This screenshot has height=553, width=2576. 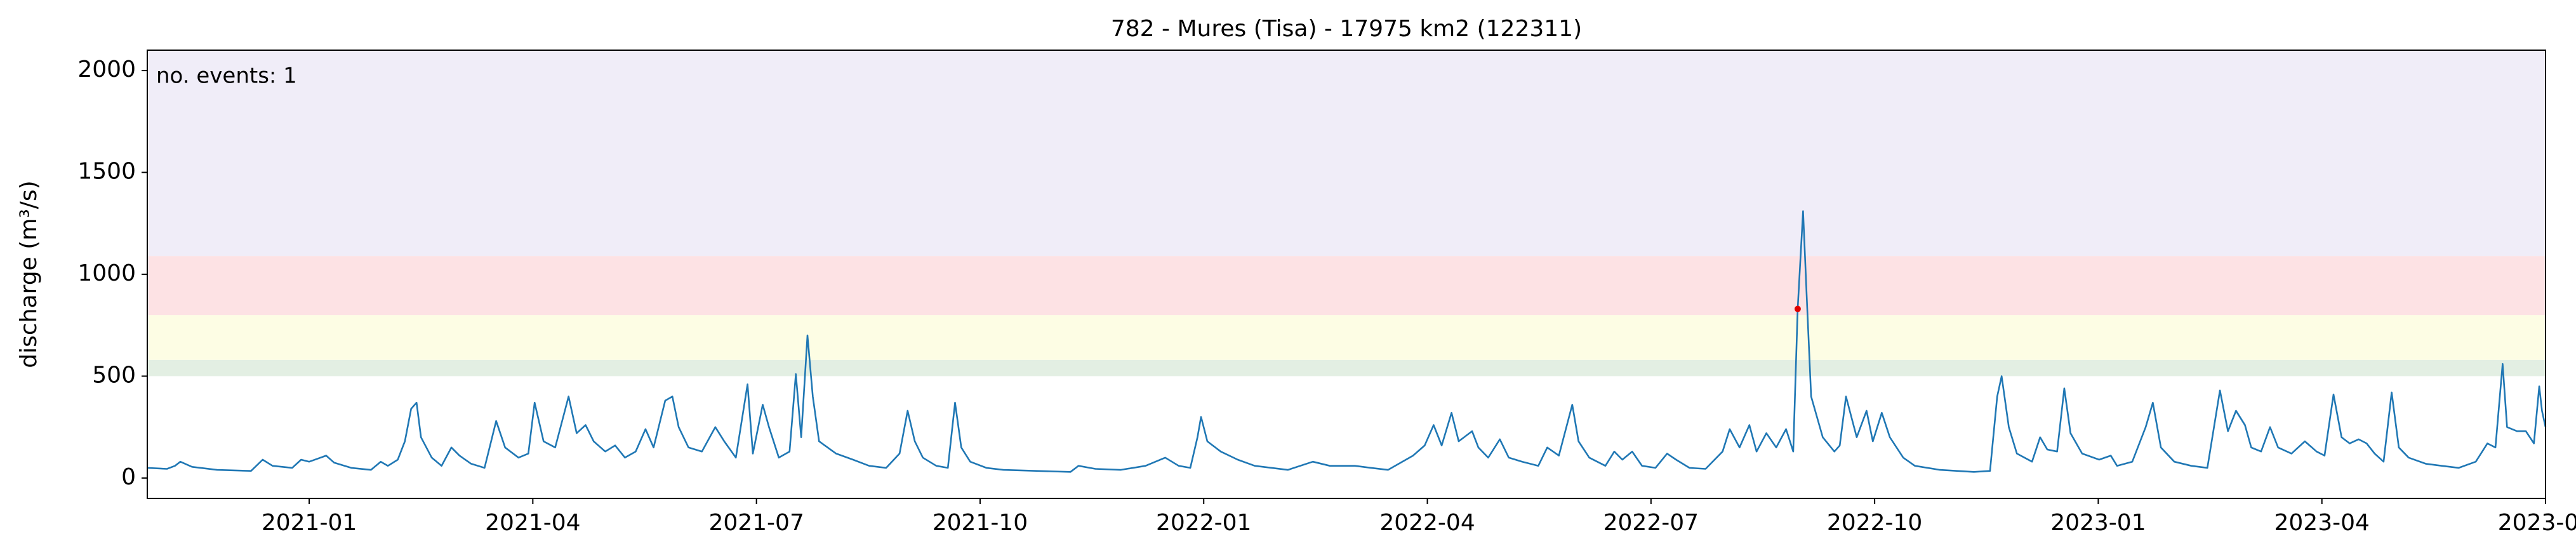 What do you see at coordinates (1874, 523) in the screenshot?
I see `x-tick-label: 2022-10` at bounding box center [1874, 523].